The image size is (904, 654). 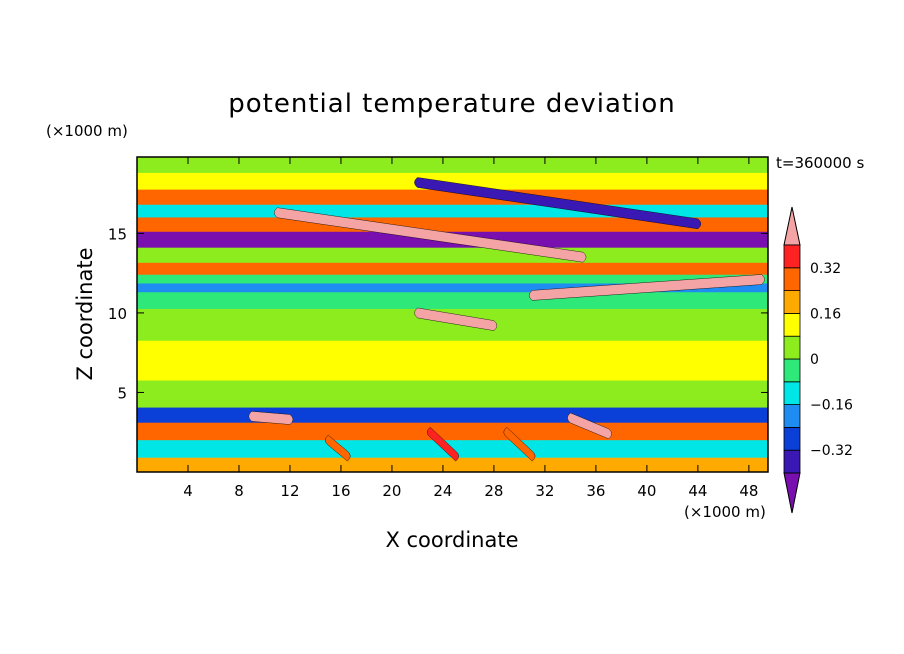 What do you see at coordinates (831, 406) in the screenshot?
I see `colorbar-tick-label: −0.16` at bounding box center [831, 406].